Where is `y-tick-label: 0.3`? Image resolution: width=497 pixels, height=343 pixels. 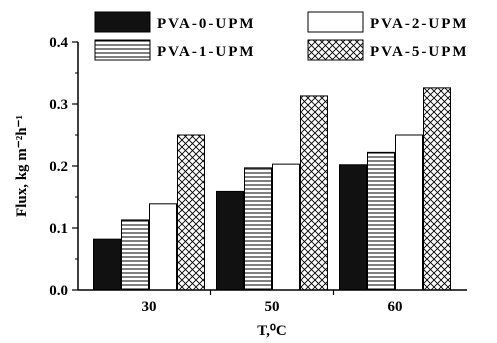
y-tick-label: 0.3 is located at coordinates (58, 105).